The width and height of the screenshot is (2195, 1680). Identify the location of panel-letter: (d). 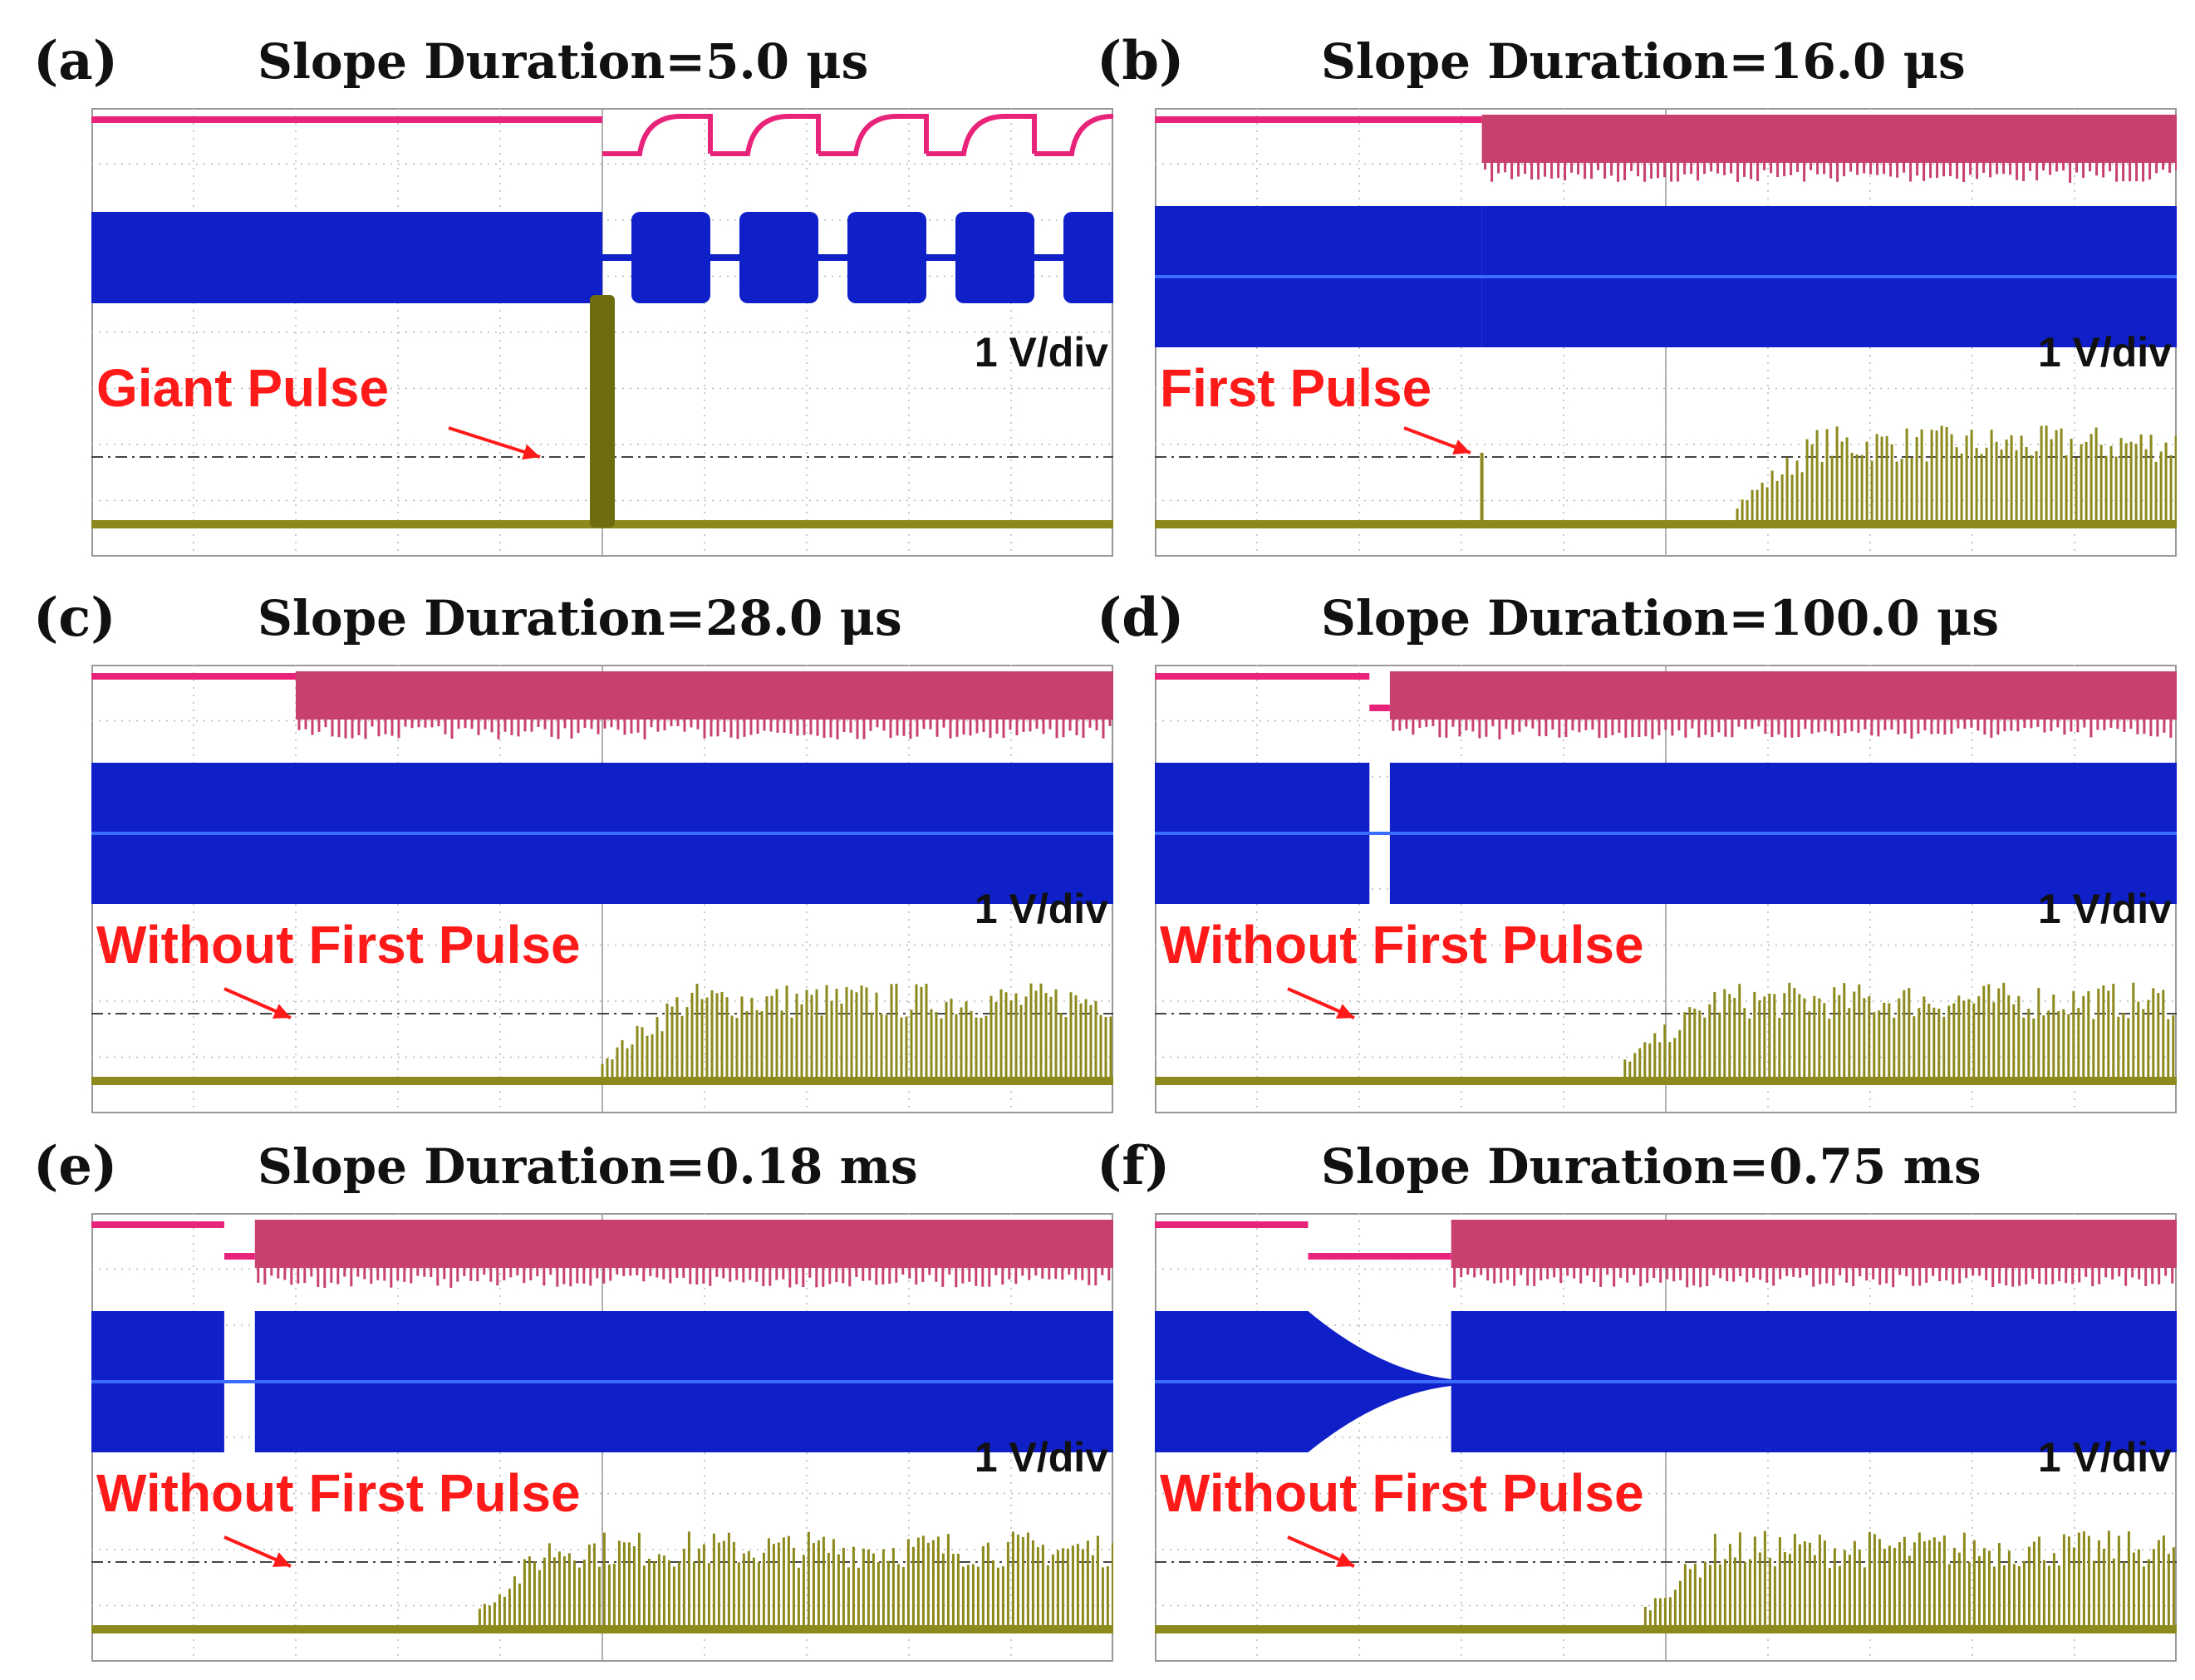
(1141, 618).